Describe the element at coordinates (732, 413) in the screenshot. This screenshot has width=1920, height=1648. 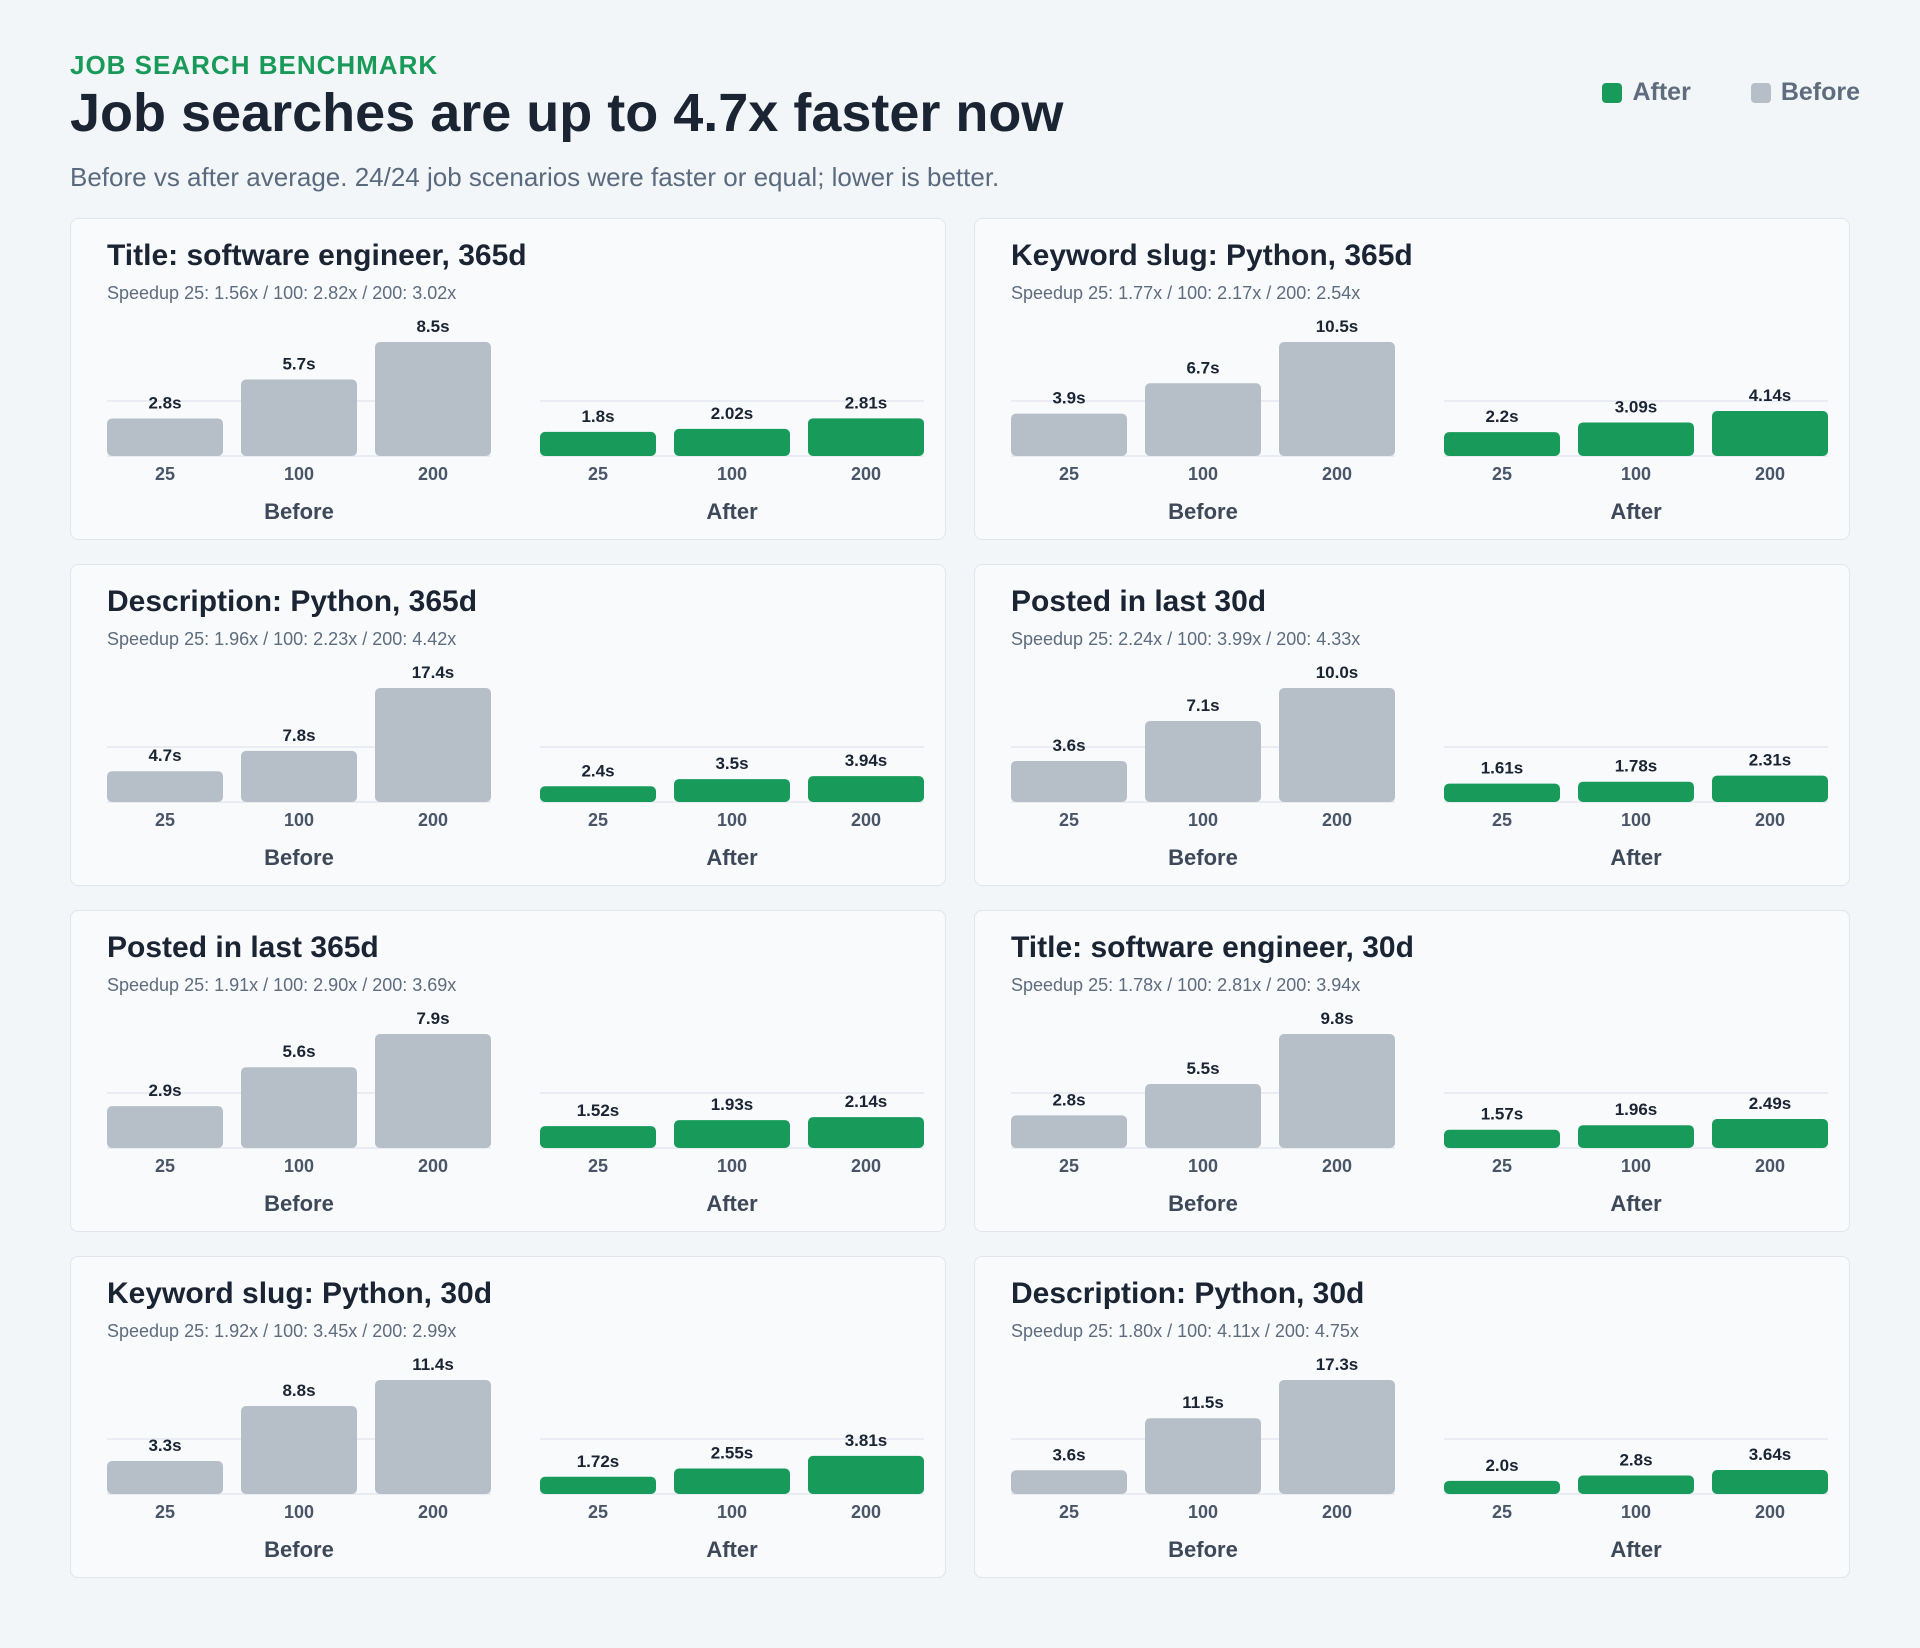
I see `bar-value-label: 2.02s` at that location.